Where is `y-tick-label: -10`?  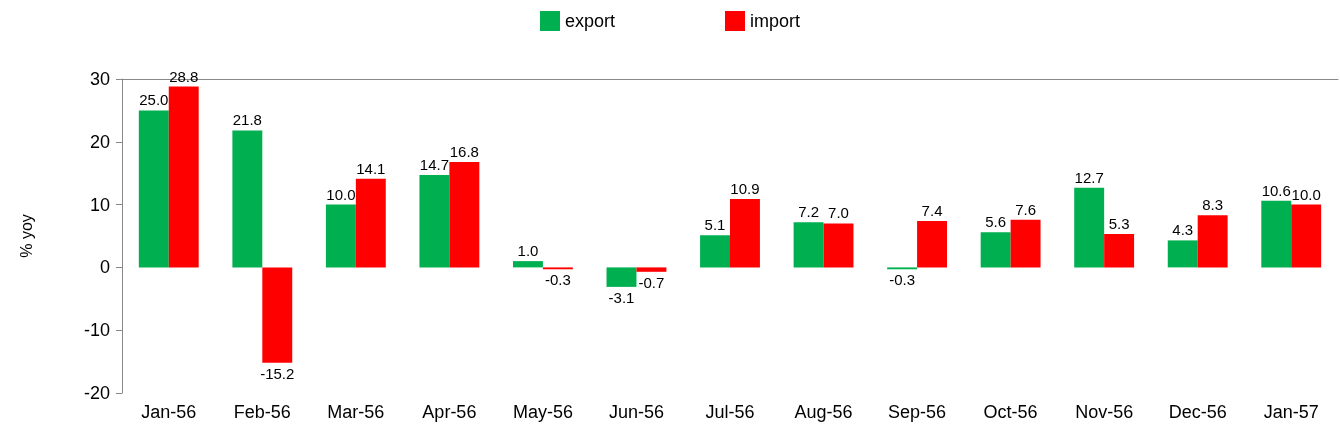
y-tick-label: -10 is located at coordinates (96, 330).